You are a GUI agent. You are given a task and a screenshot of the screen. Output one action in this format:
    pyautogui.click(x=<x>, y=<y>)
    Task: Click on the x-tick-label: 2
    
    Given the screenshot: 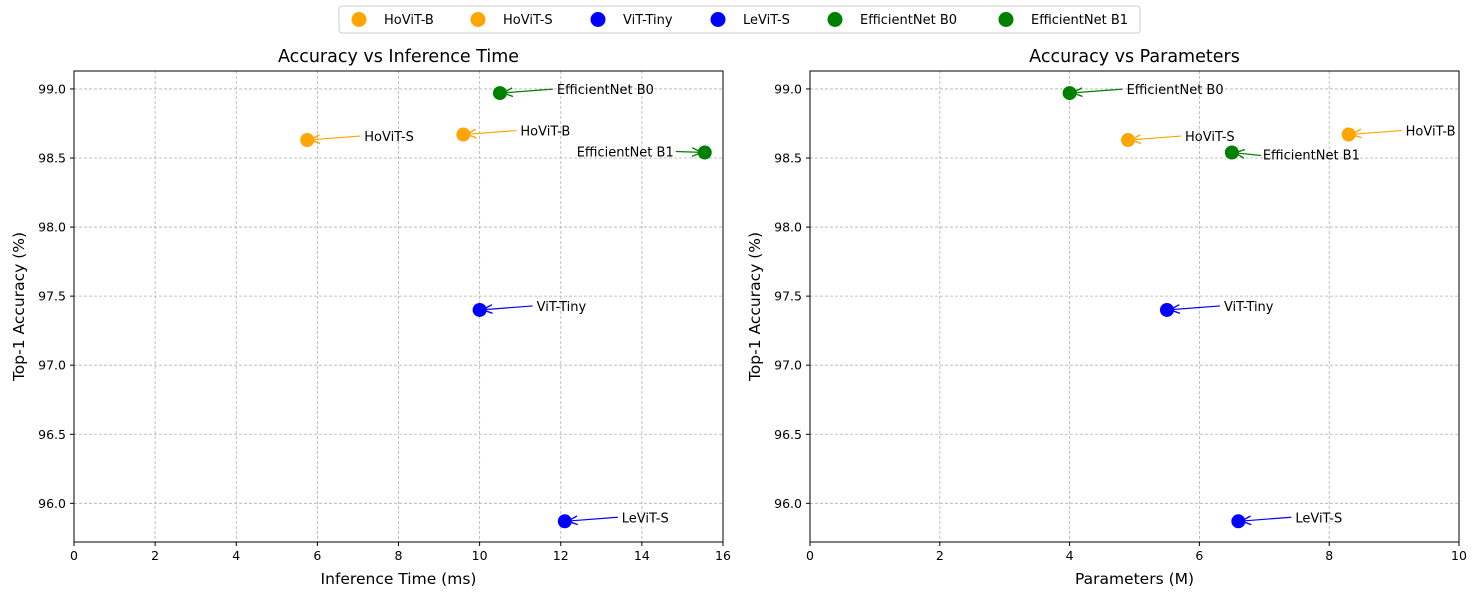 What is the action you would take?
    pyautogui.click(x=940, y=555)
    